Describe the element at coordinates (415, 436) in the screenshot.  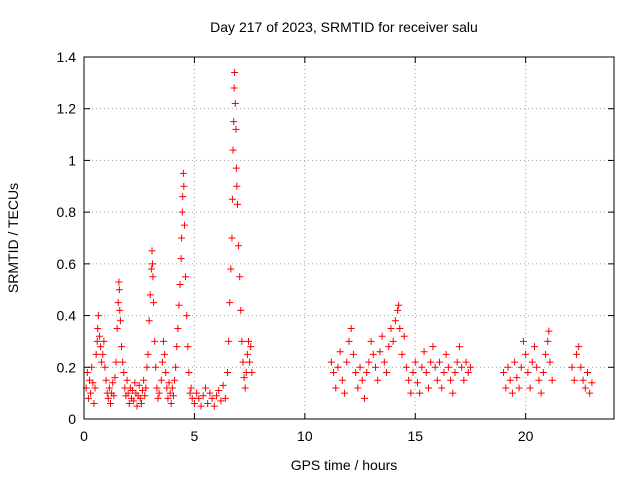
I see `x-tick-label: 15` at that location.